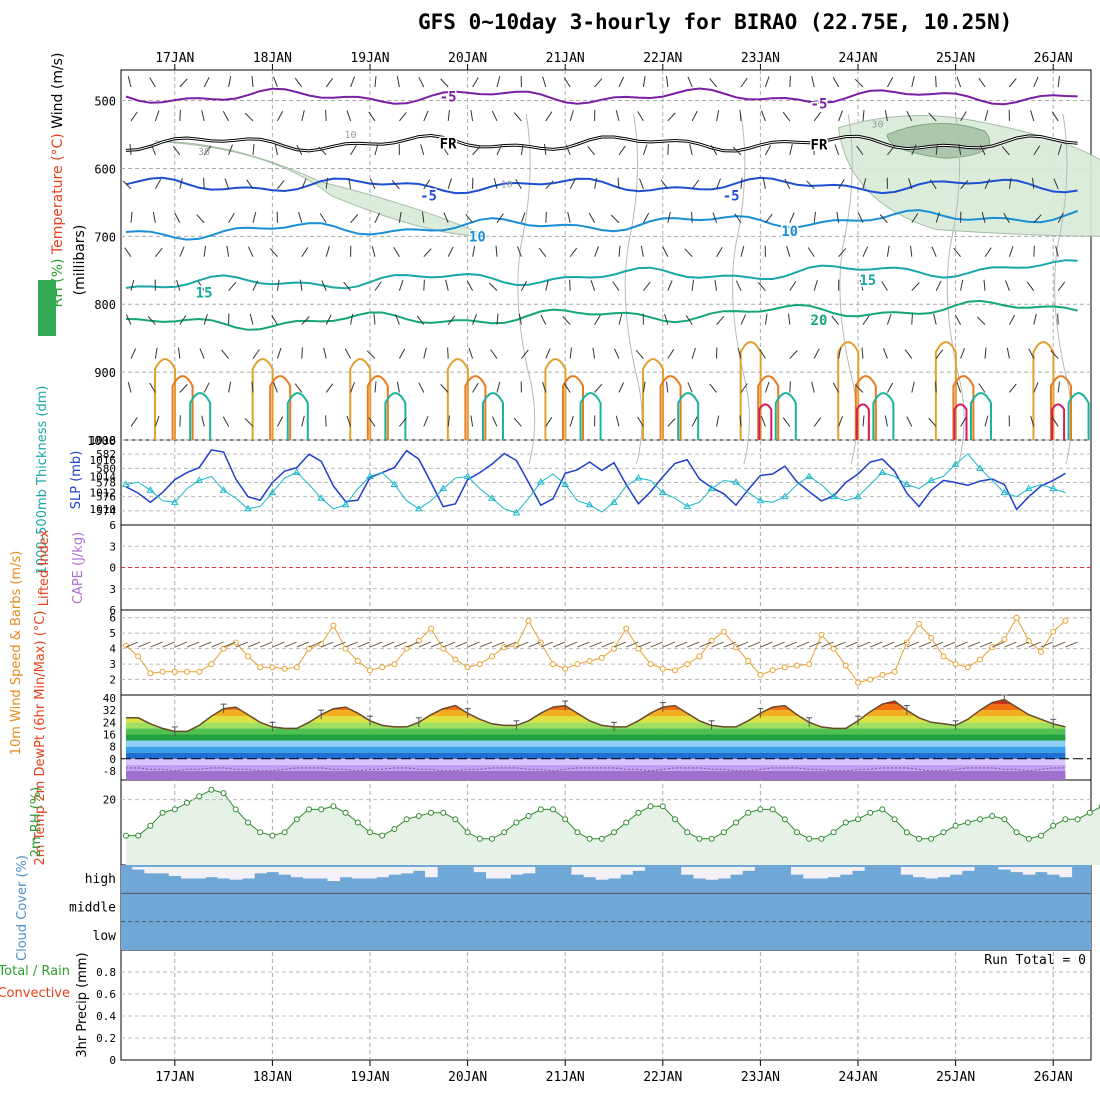 Image resolution: width=1100 pixels, height=1100 pixels. I want to click on date-label-top: 24JAN, so click(857, 58).